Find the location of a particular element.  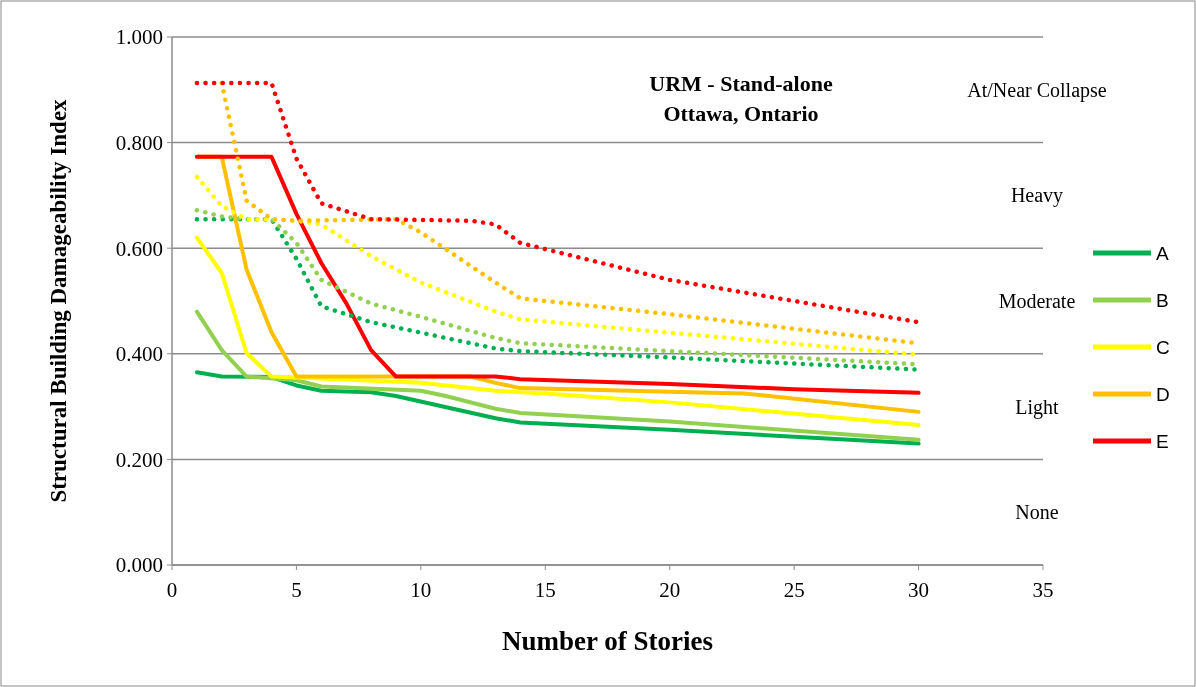

annotation: At/Near Collapse is located at coordinates (1037, 90).